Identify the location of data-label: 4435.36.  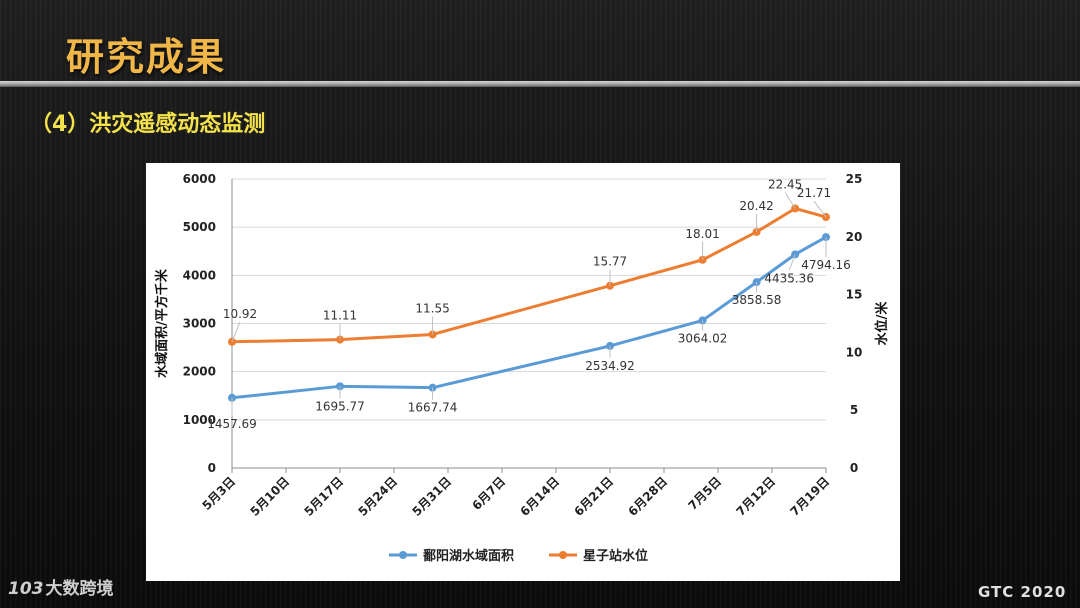
(789, 278).